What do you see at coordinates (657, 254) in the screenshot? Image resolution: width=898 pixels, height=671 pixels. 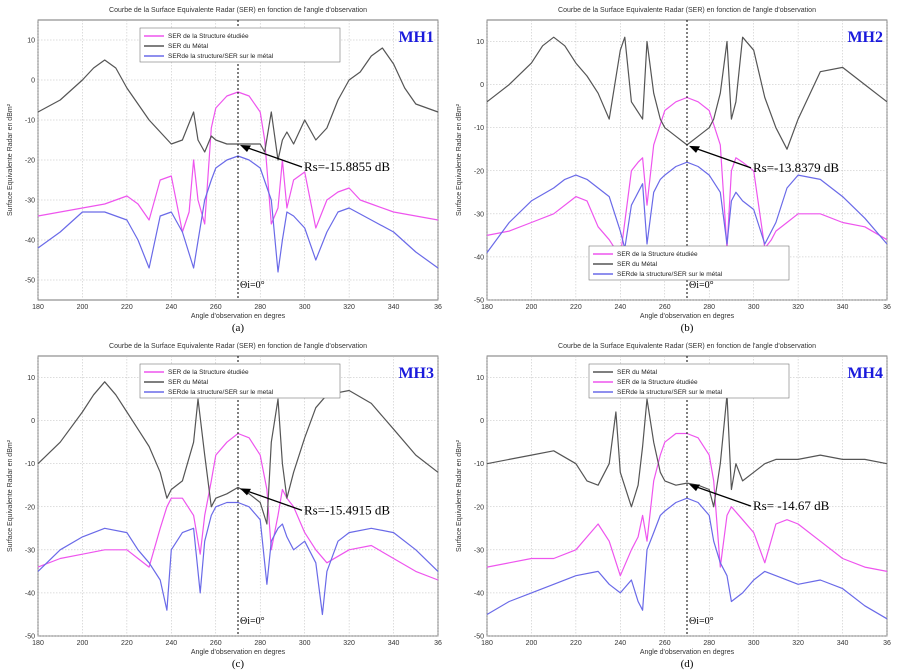 I see `legend-entry: SER de la Structure étudiée` at bounding box center [657, 254].